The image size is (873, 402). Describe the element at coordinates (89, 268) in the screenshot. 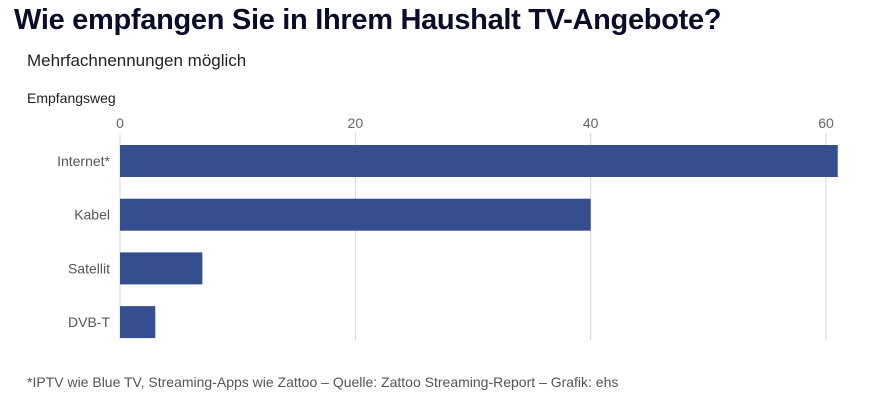

I see `category-label: Satellit` at that location.